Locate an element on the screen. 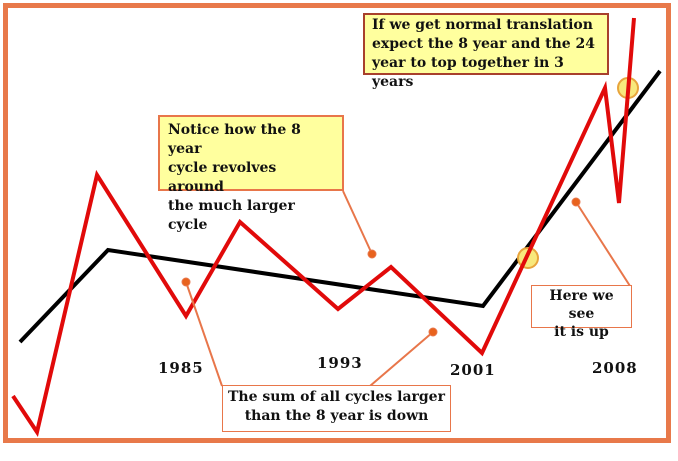 The width and height of the screenshot is (678, 461). up-callout-line is located at coordinates (603, 244).